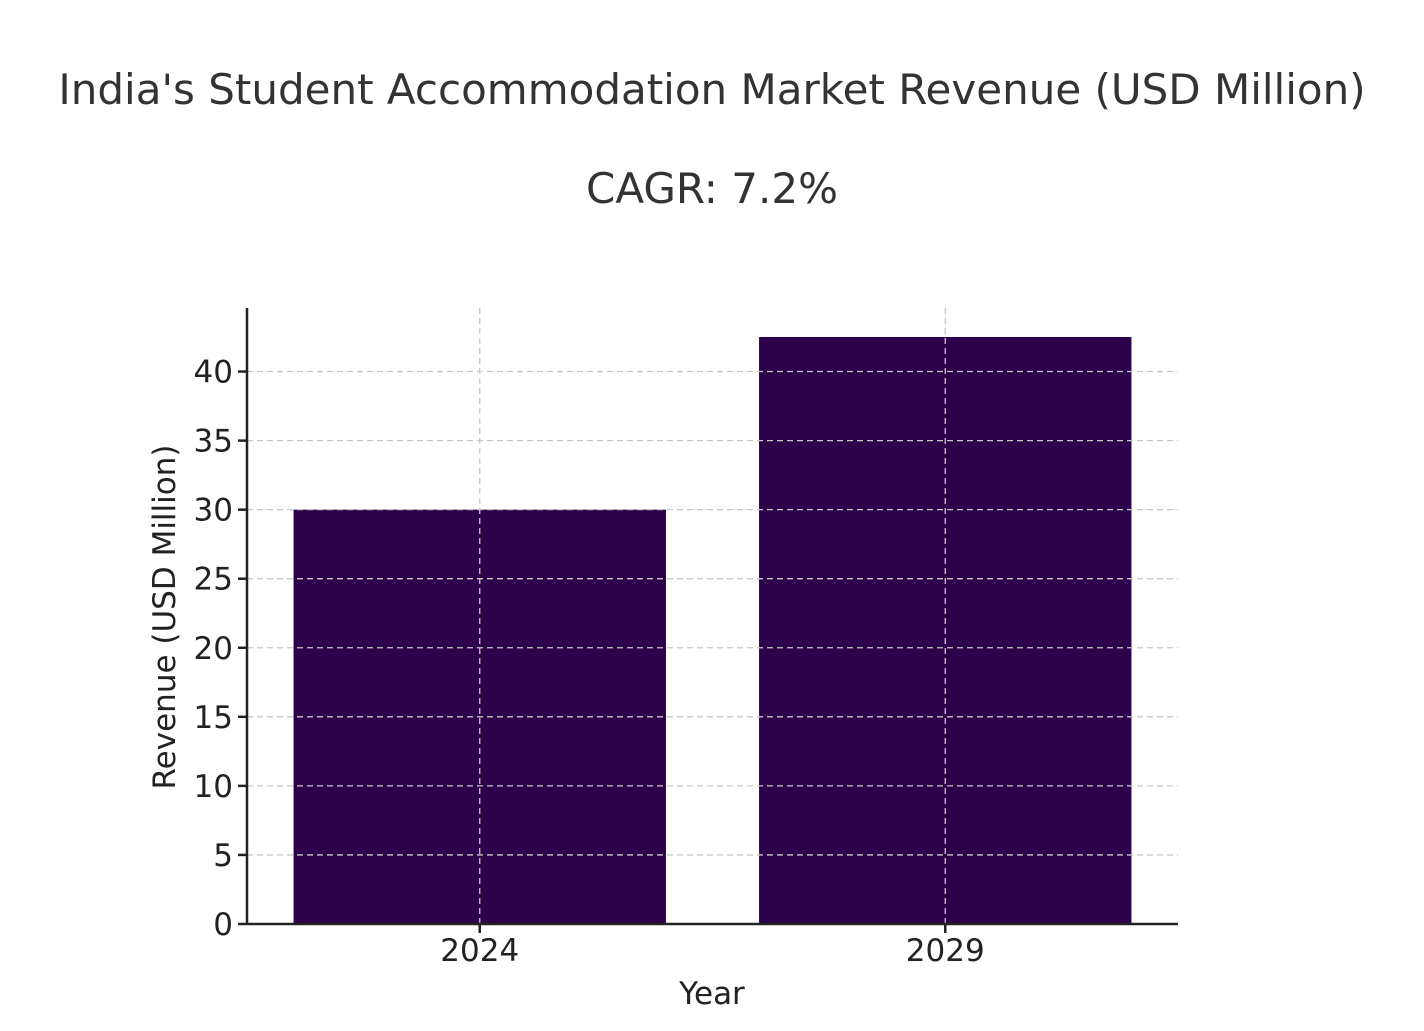 Image resolution: width=1424 pixels, height=1031 pixels. What do you see at coordinates (712, 188) in the screenshot?
I see `chart-subtitle: CAGR: 7.2%` at bounding box center [712, 188].